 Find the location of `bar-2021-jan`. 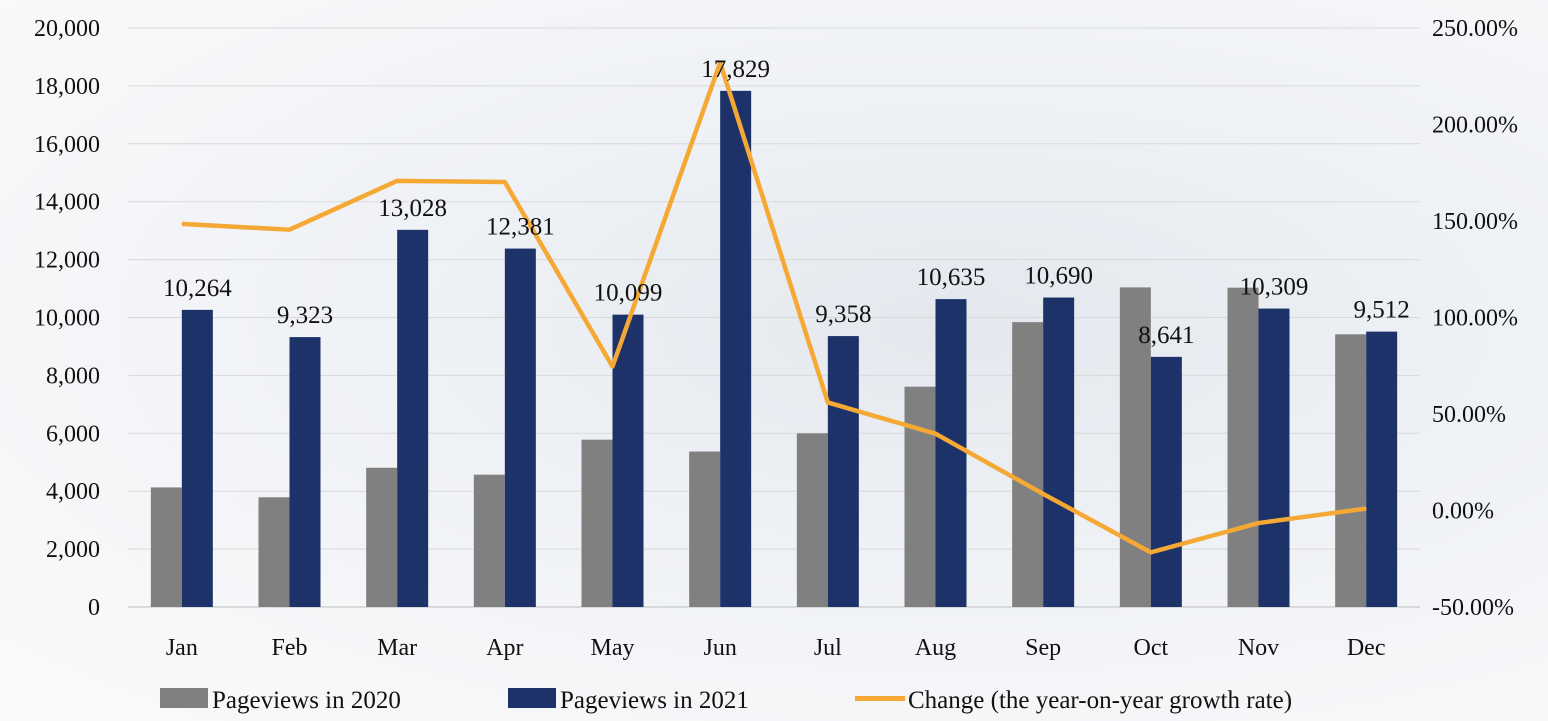

bar-2021-jan is located at coordinates (197, 458).